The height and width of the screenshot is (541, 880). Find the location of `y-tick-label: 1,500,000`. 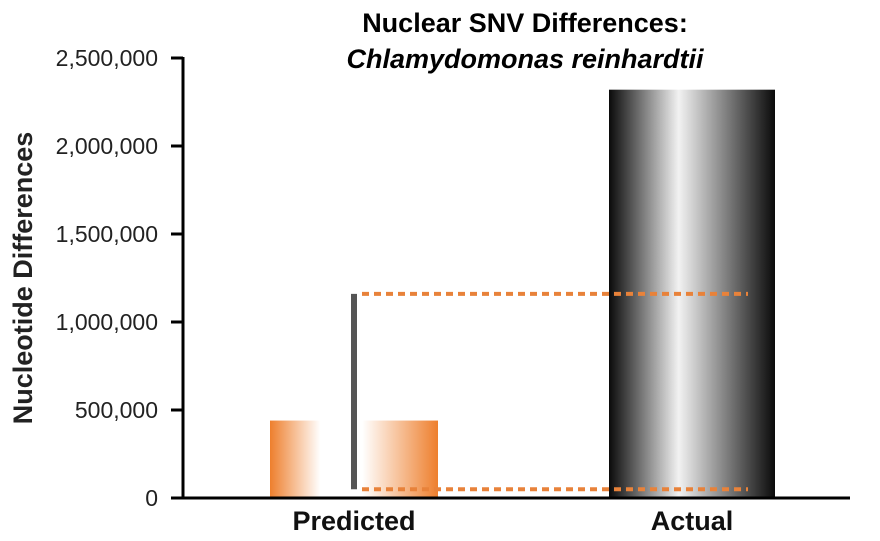

y-tick-label: 1,500,000 is located at coordinates (107, 234).